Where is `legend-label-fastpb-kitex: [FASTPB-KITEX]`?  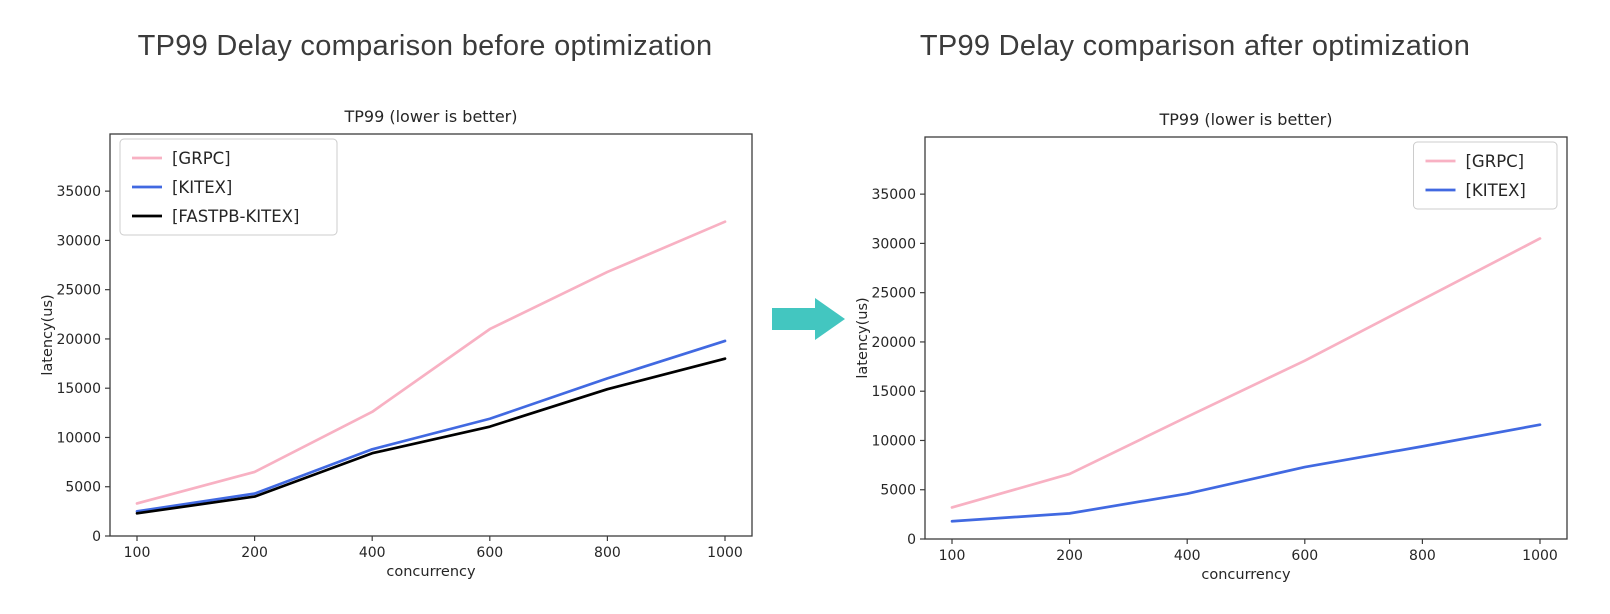 legend-label-fastpb-kitex: [FASTPB-KITEX] is located at coordinates (235, 216).